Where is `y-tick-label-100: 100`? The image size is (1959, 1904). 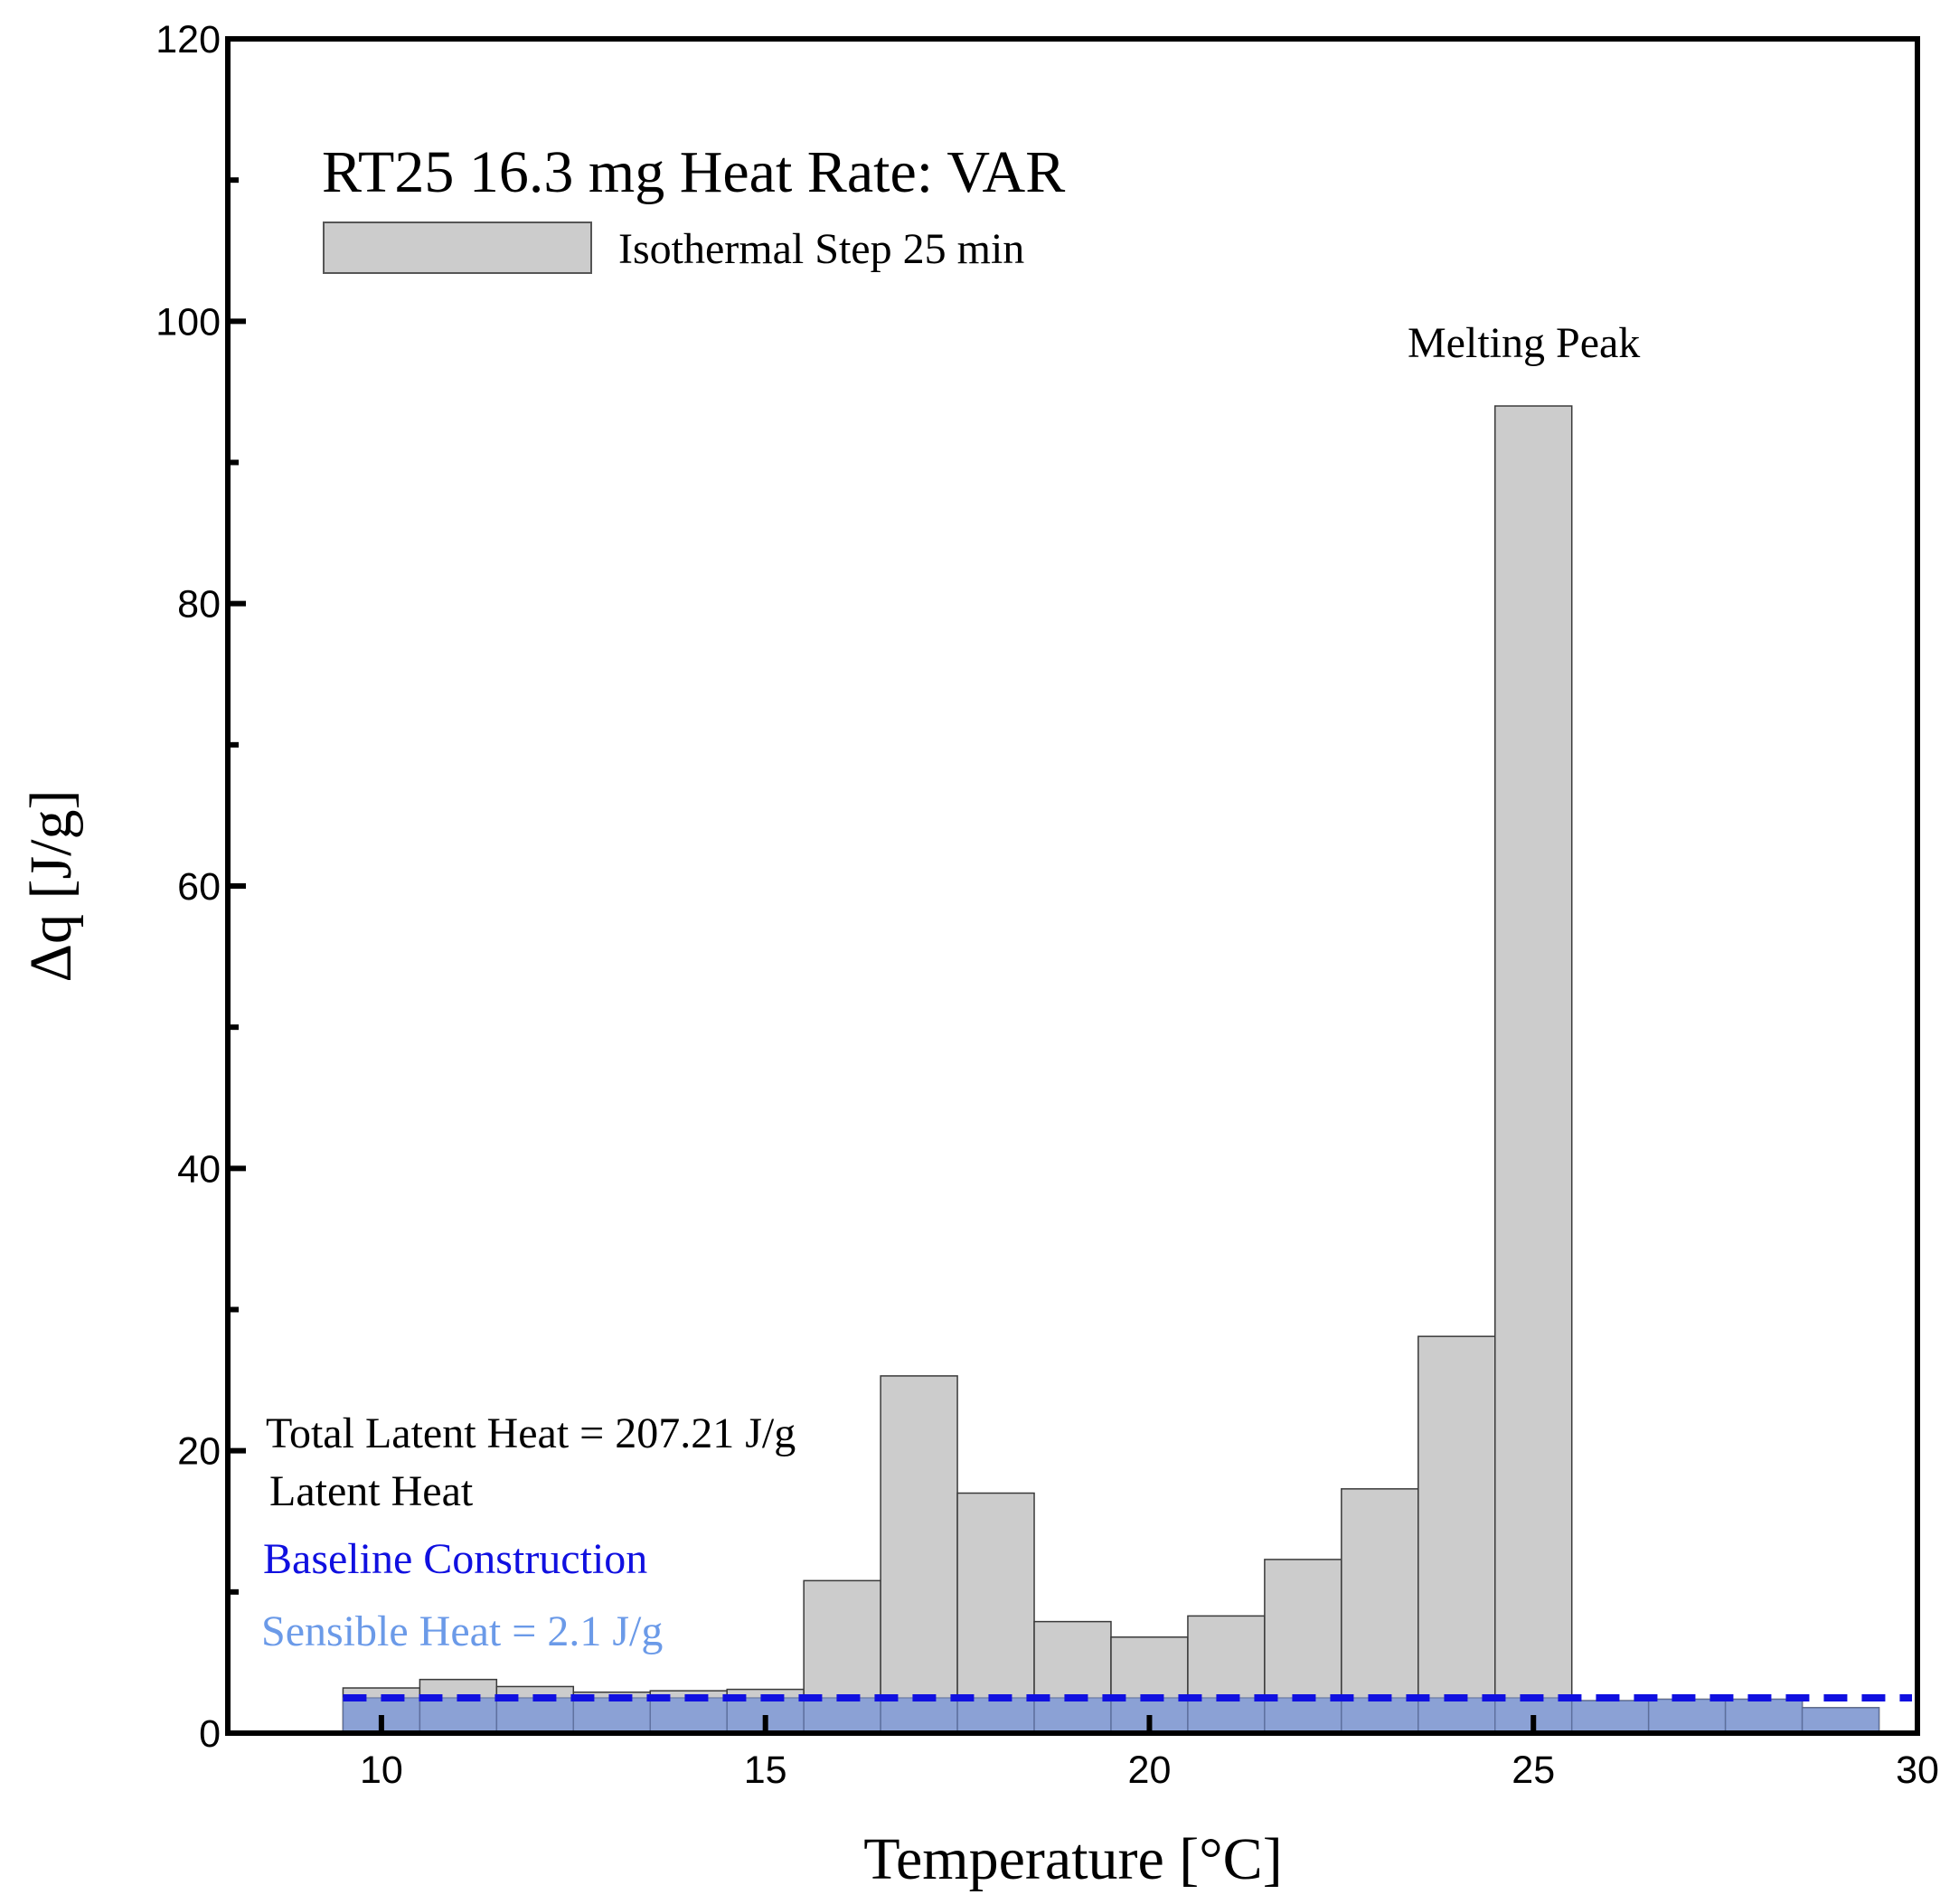
y-tick-label-100: 100 is located at coordinates (188, 322).